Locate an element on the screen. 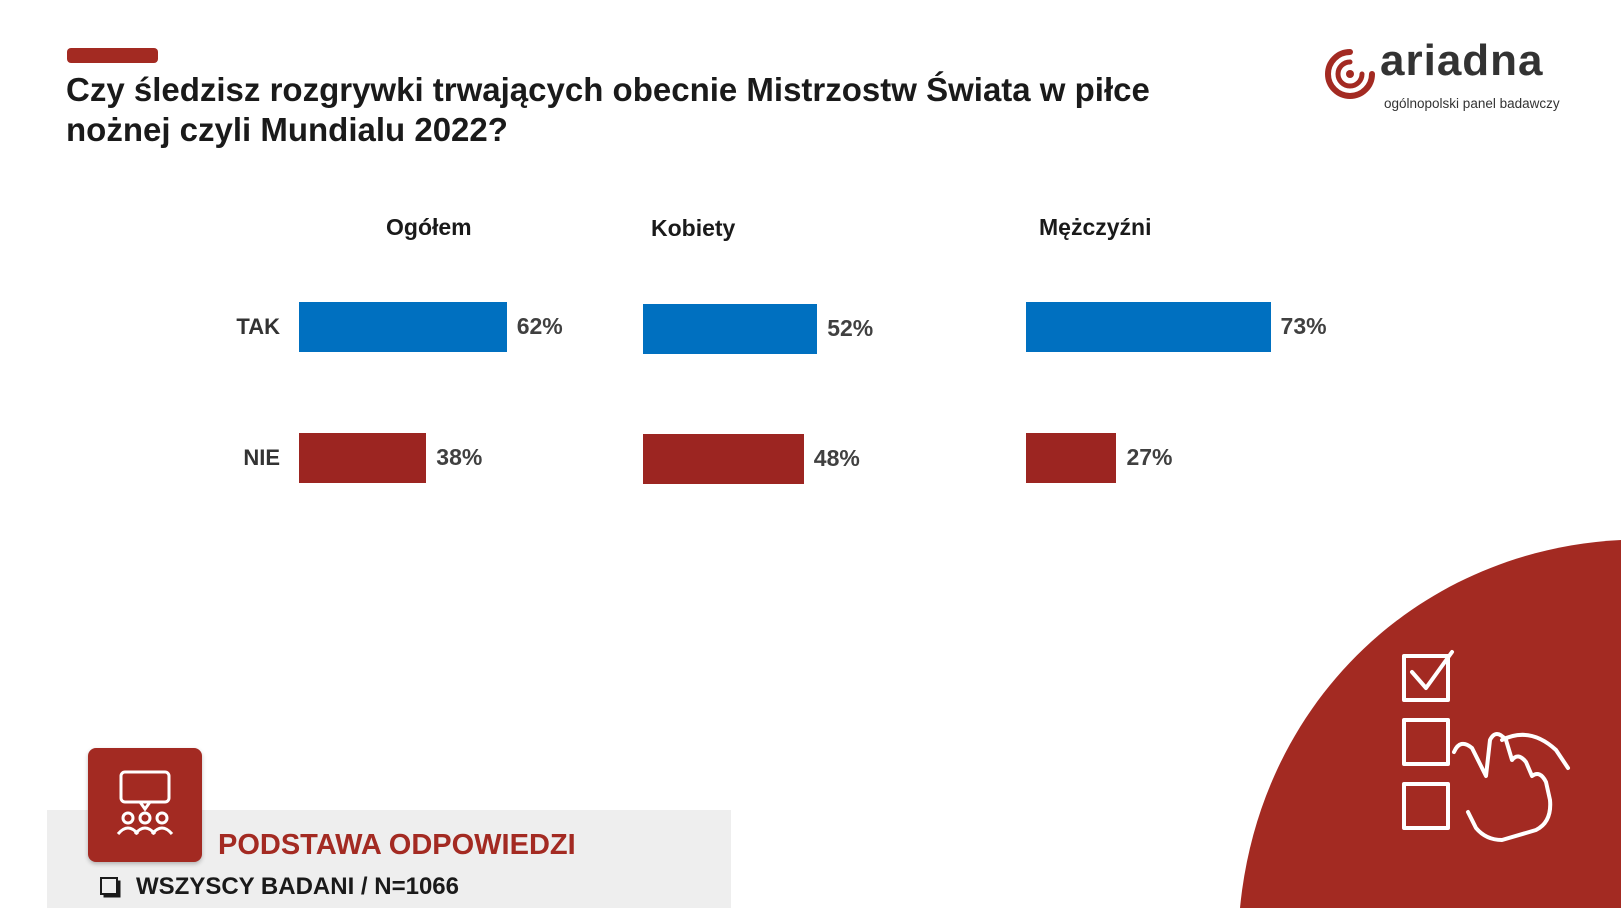 This screenshot has height=908, width=1621. value-label-2-nie: 27% is located at coordinates (1149, 457).